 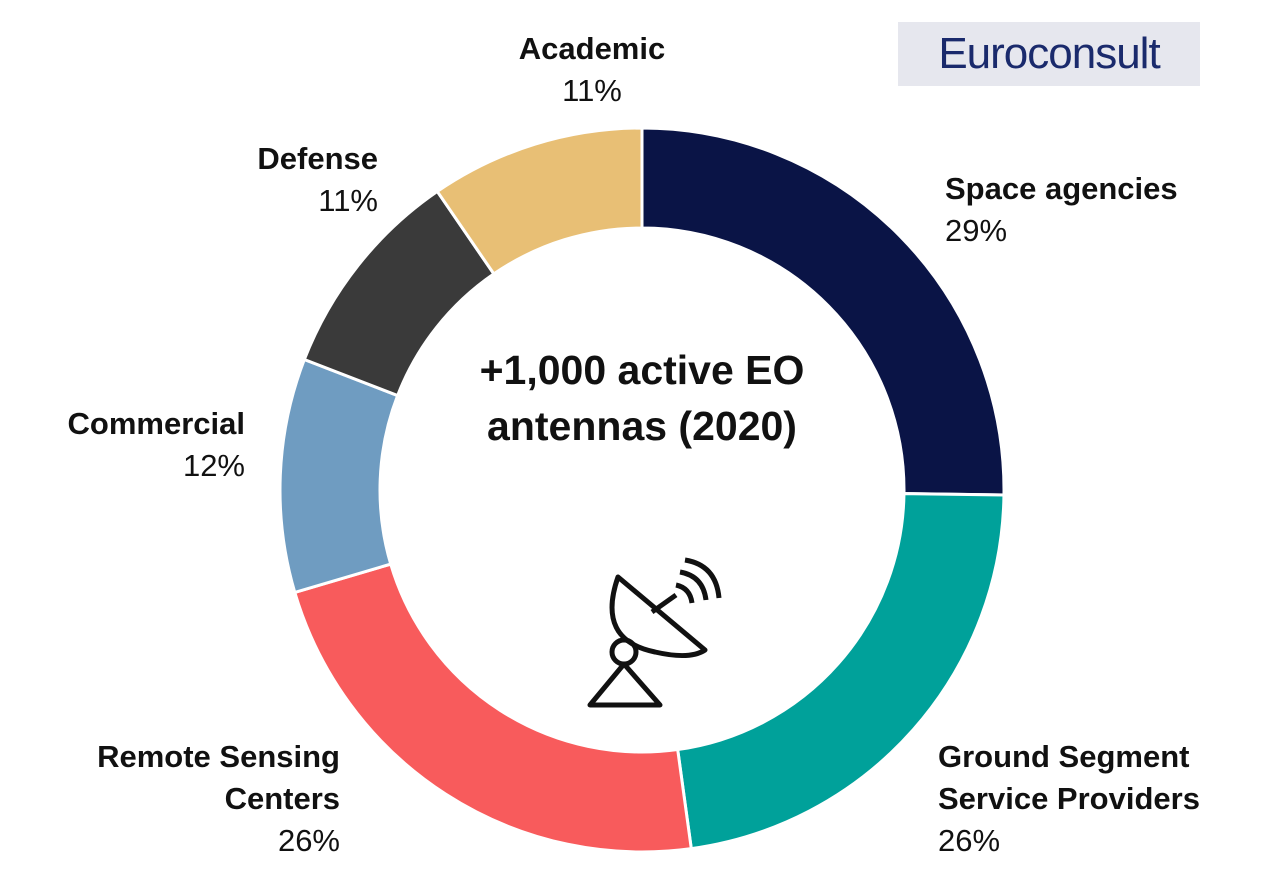 What do you see at coordinates (642, 398) in the screenshot?
I see `center-annotation: +1,000 active EO antennas (2020)` at bounding box center [642, 398].